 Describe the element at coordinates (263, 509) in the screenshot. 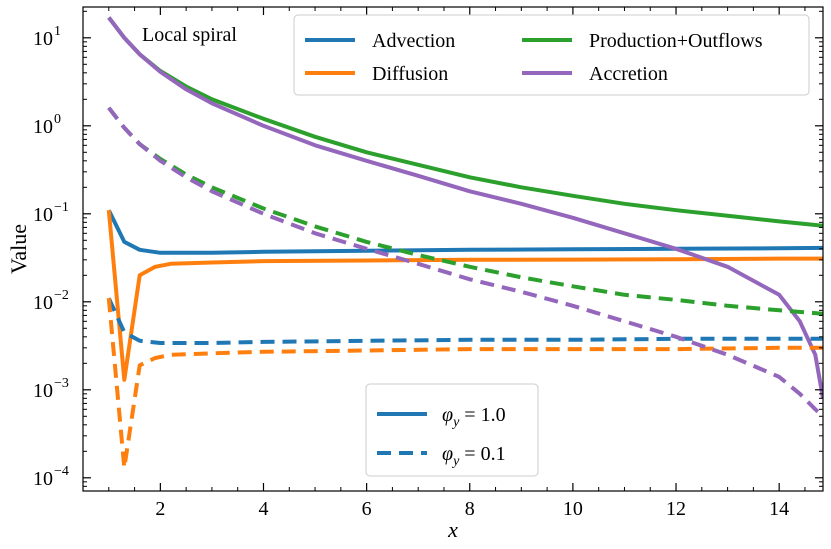

I see `x-tick-label: 4` at that location.